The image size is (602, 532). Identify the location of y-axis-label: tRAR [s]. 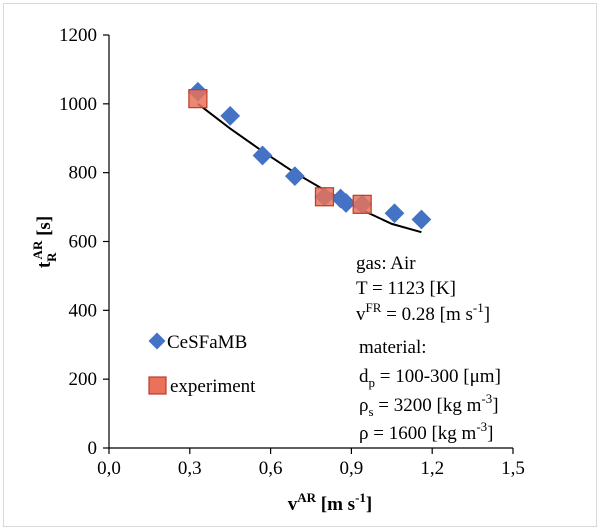
(44, 242).